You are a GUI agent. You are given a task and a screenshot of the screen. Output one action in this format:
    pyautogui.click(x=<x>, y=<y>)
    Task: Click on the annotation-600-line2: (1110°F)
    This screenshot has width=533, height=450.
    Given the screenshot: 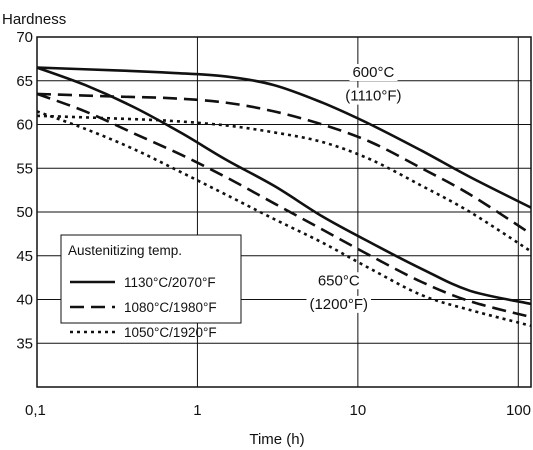 What is the action you would take?
    pyautogui.click(x=373, y=96)
    